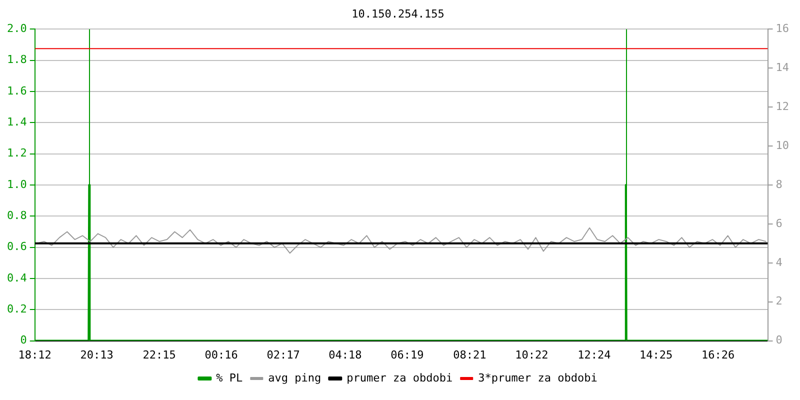 This screenshot has height=400, width=800. What do you see at coordinates (221, 355) in the screenshot?
I see `x-tick-label: 00:16` at bounding box center [221, 355].